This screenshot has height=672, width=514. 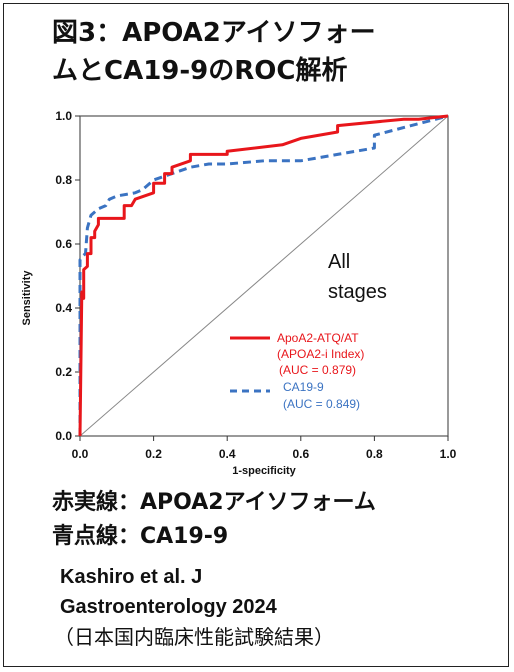 I want to click on x-axis-label: 1-specificity, so click(x=264, y=471).